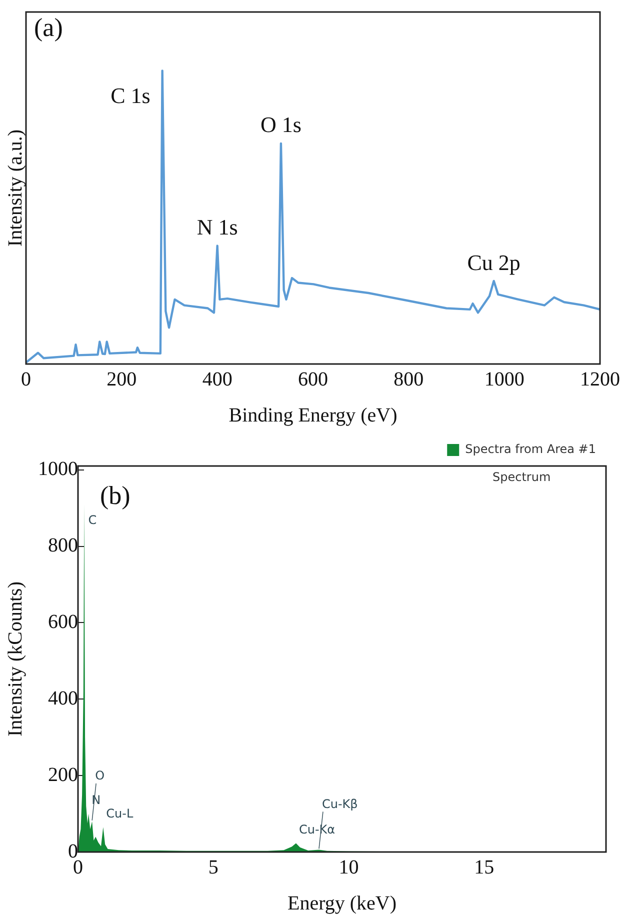 Image resolution: width=638 pixels, height=920 pixels. I want to click on x-tick-label: 1200, so click(600, 379).